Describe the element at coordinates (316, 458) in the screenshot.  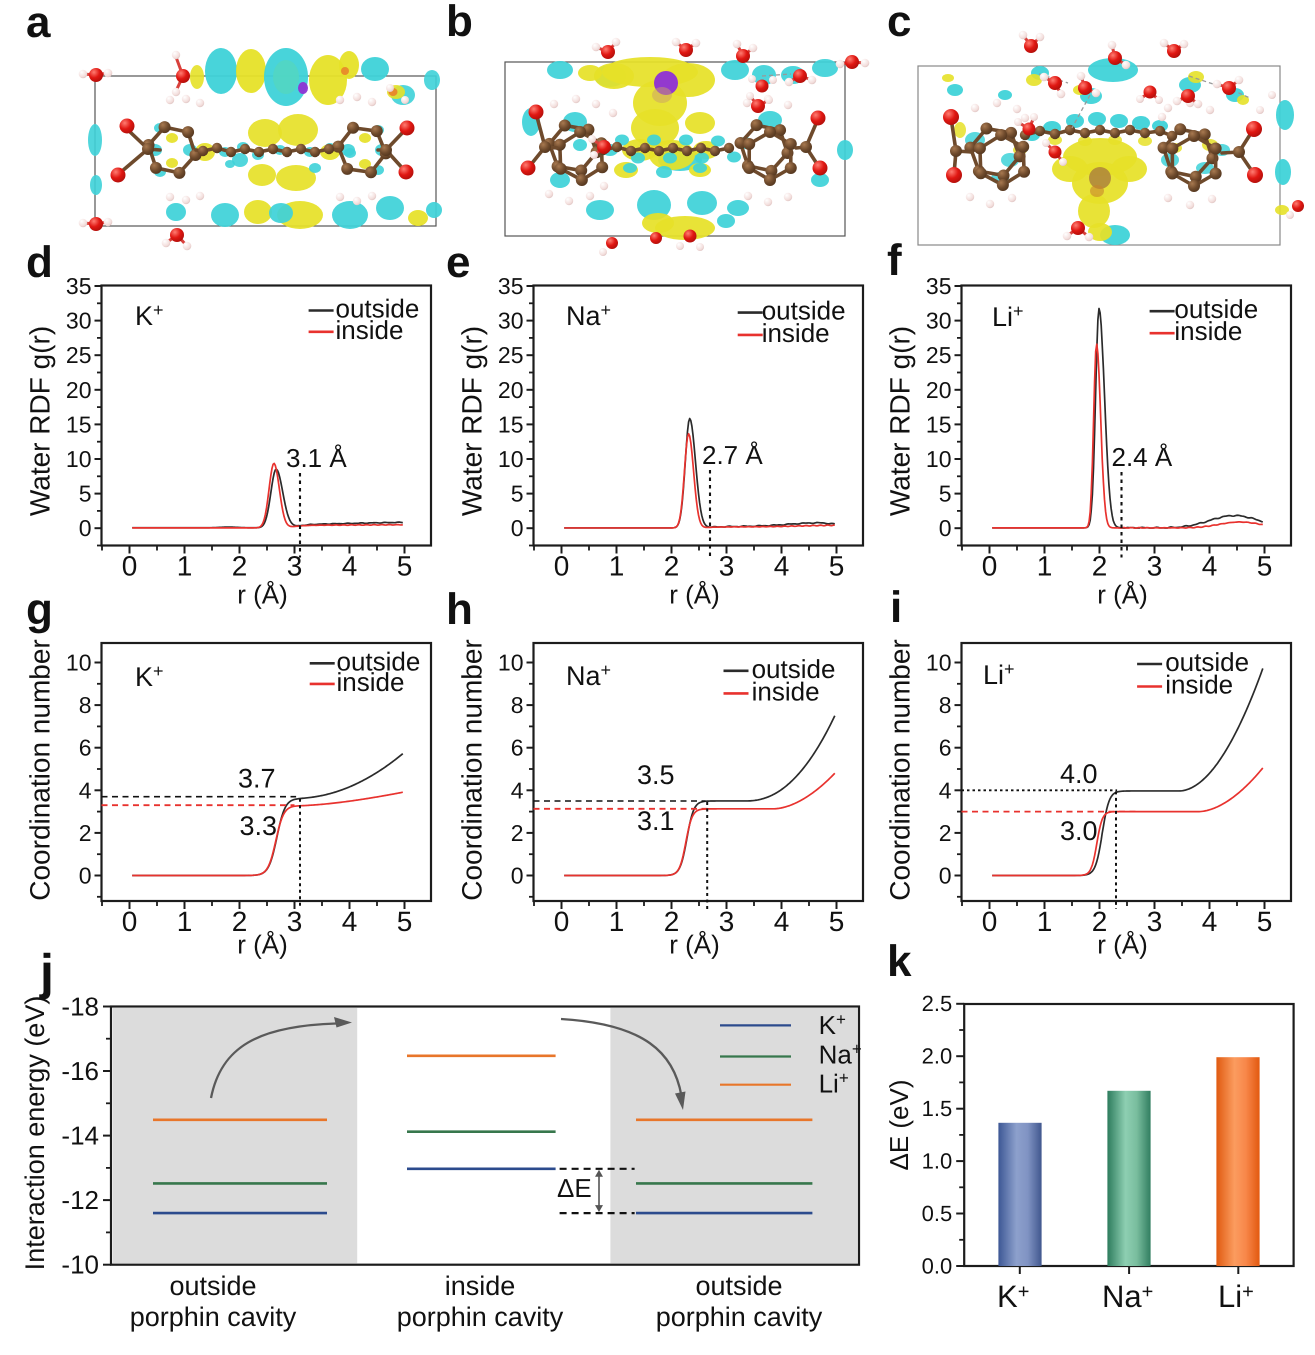
I see `svg-text: 3.1 Å` at that location.